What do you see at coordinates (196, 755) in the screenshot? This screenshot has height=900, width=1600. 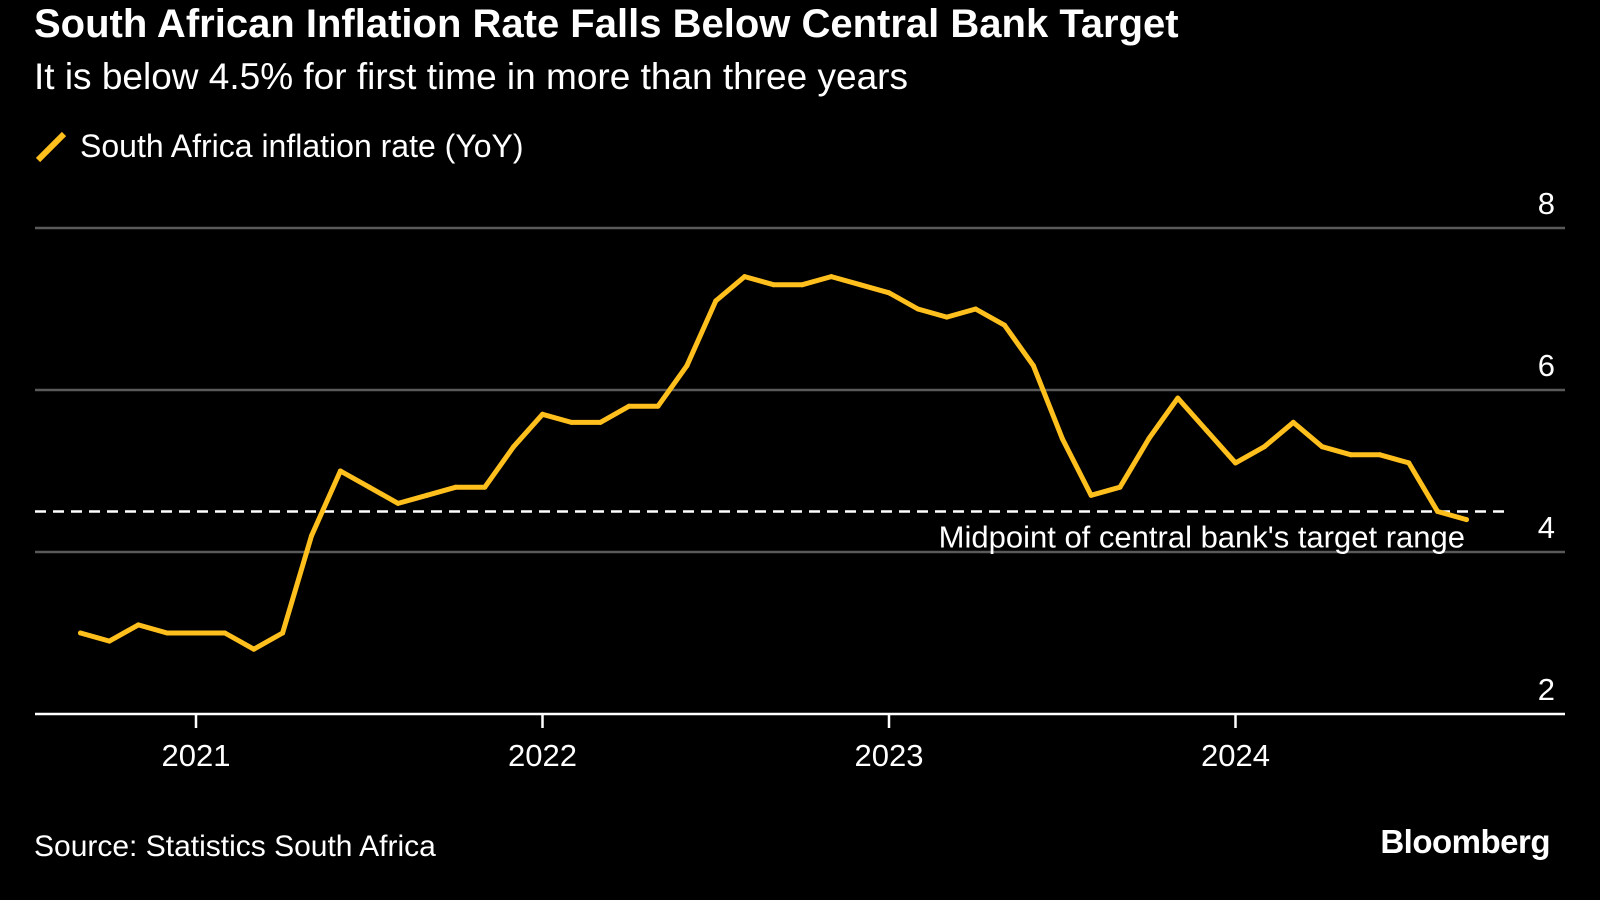 I see `x-tick-label-2021: 2021` at bounding box center [196, 755].